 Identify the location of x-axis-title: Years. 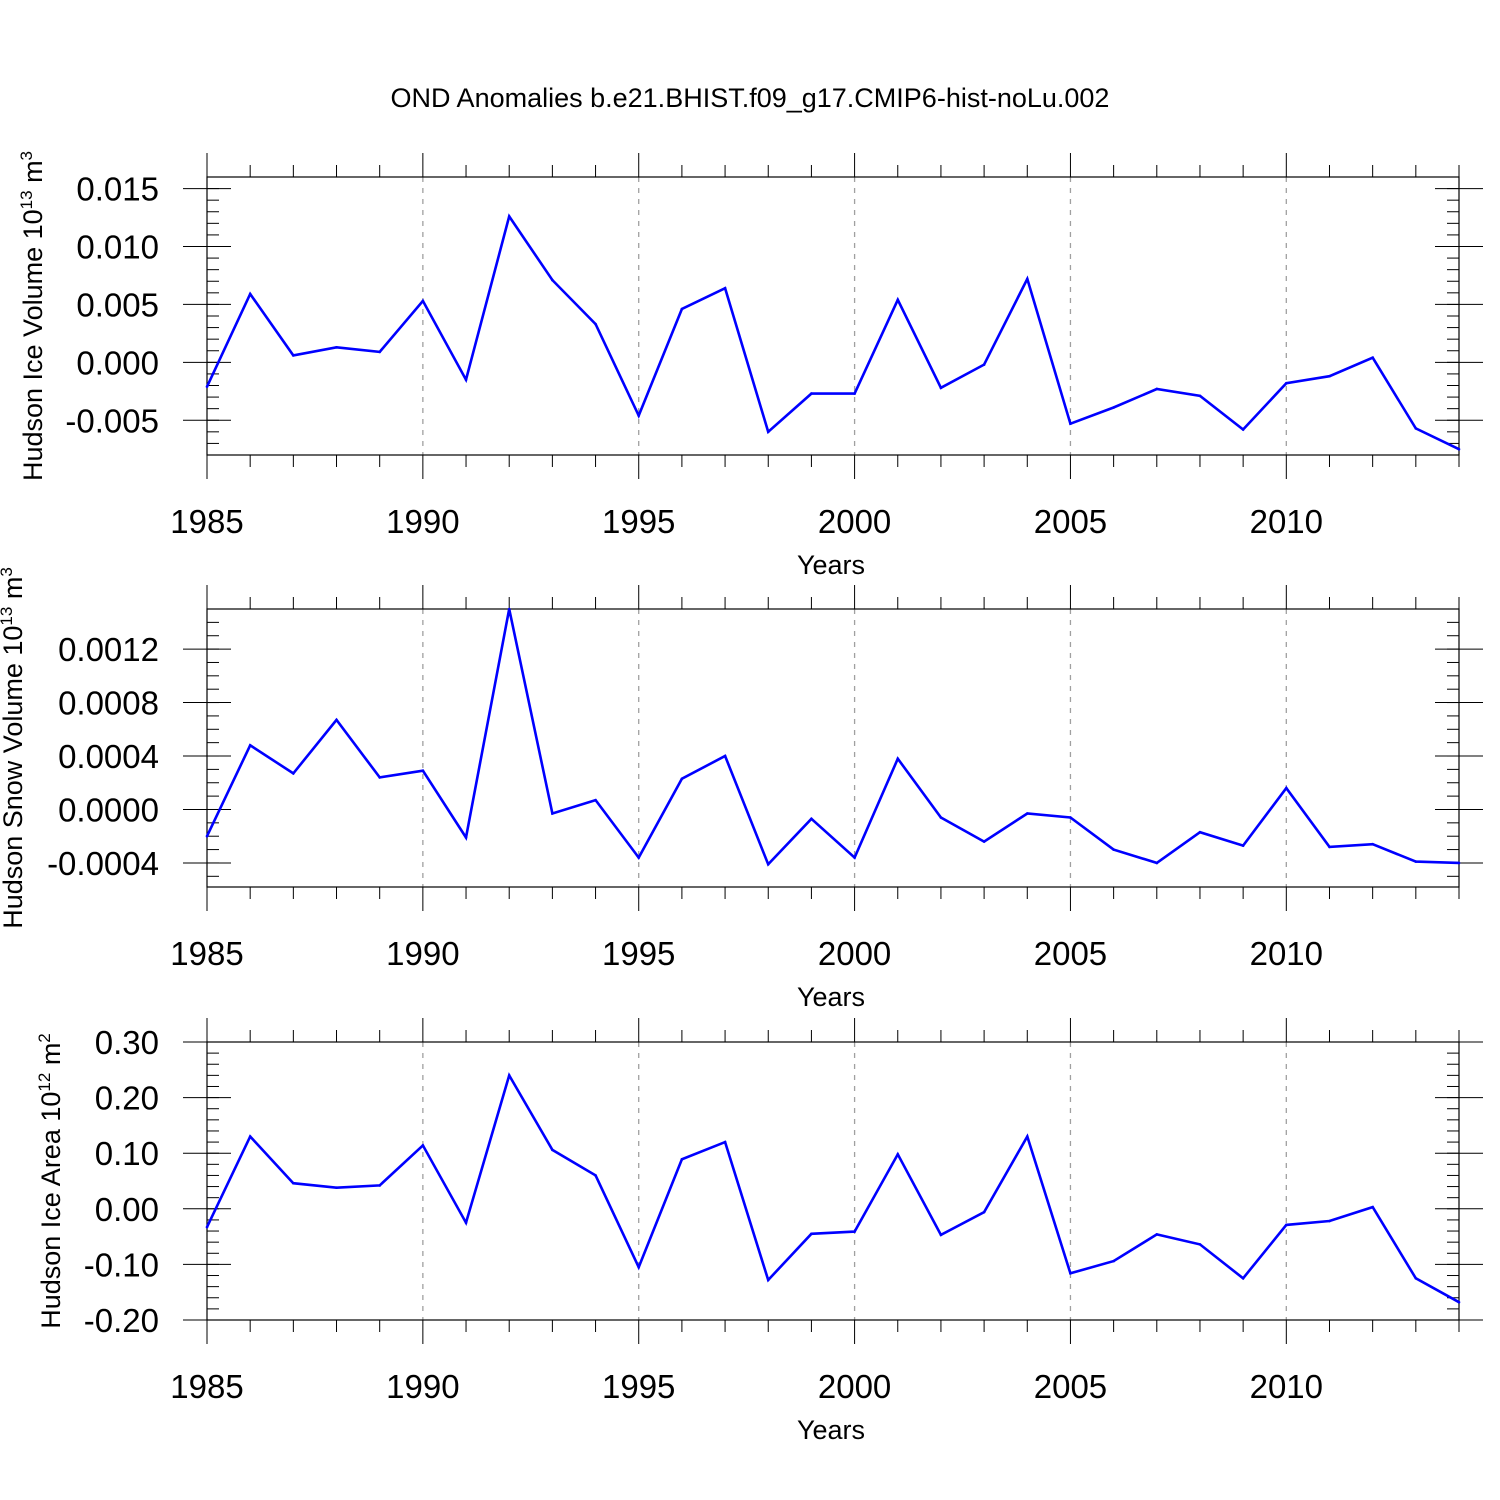
(831, 565).